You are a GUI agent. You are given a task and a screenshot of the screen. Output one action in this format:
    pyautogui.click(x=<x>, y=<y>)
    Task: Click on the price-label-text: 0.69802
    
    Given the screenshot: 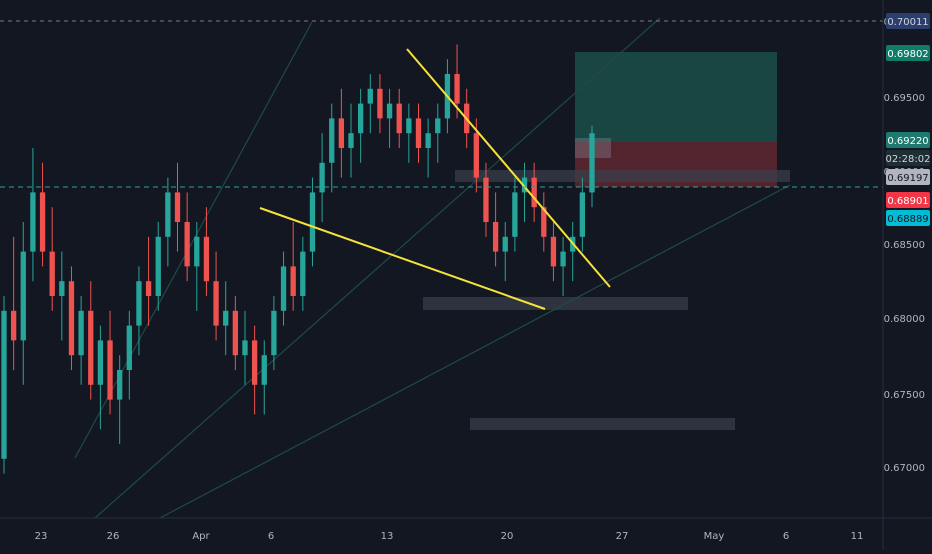 What is the action you would take?
    pyautogui.click(x=907, y=54)
    